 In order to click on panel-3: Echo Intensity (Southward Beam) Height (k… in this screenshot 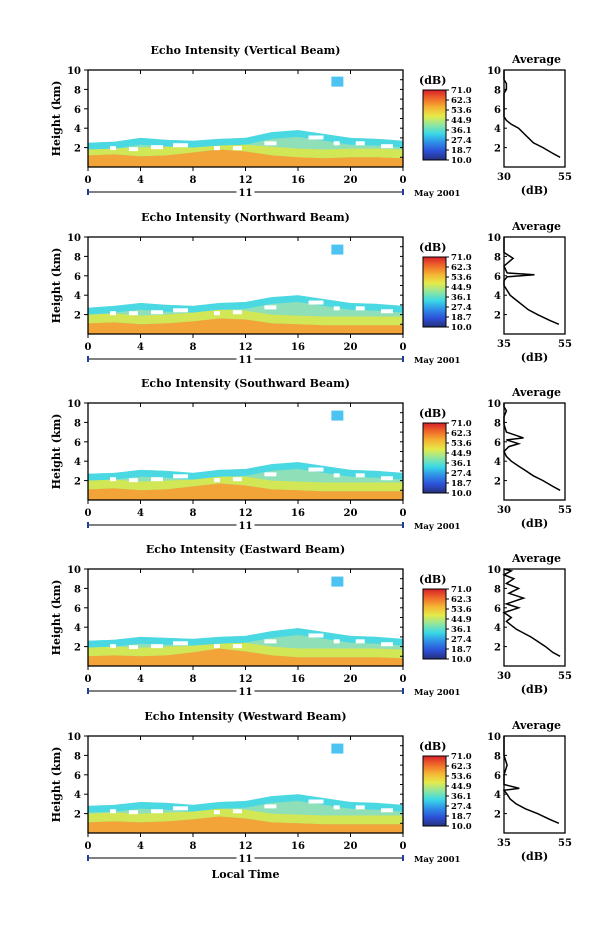, I will do `click(311, 454)`.